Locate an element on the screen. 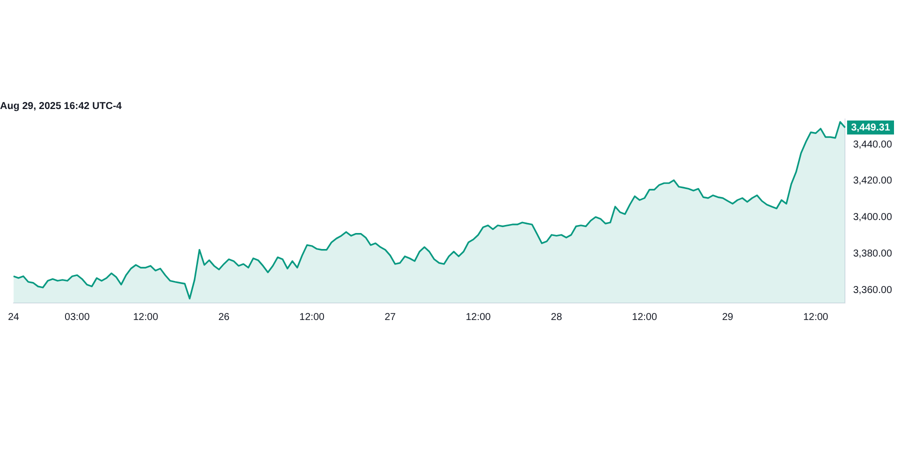 Image resolution: width=900 pixels, height=471 pixels. x-tick-label: 27 is located at coordinates (390, 317).